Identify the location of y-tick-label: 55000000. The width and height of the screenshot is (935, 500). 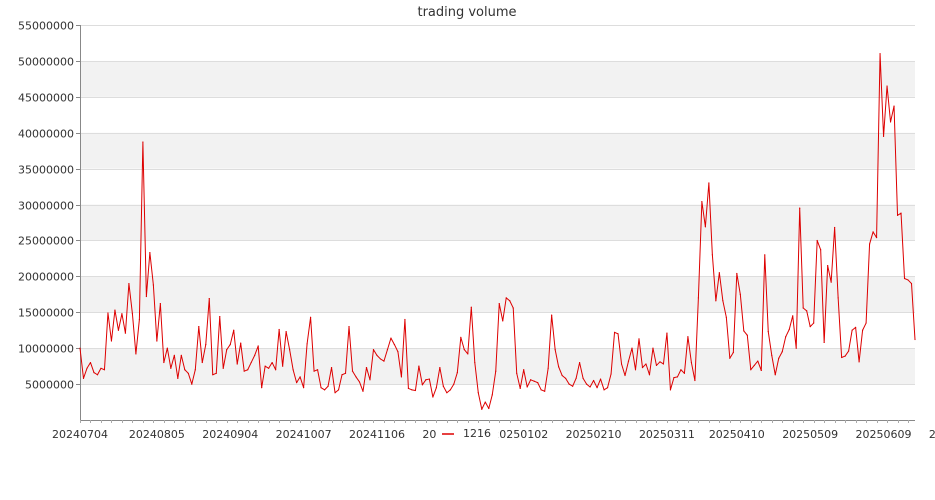
(46, 26).